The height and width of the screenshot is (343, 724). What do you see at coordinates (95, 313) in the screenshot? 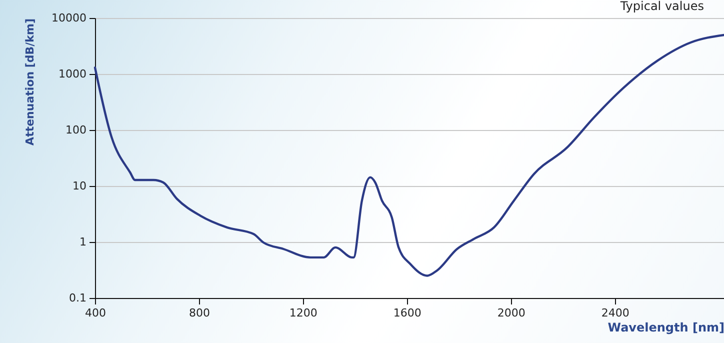
I see `x-tick-label: 400` at bounding box center [95, 313].